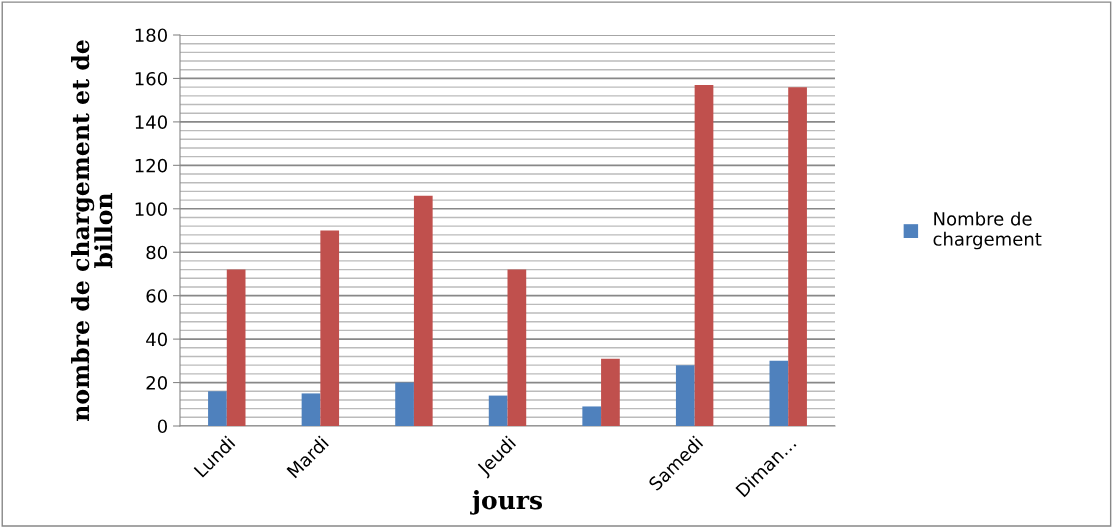  What do you see at coordinates (987, 230) in the screenshot?
I see `legend-label: Nombre de chargement` at bounding box center [987, 230].